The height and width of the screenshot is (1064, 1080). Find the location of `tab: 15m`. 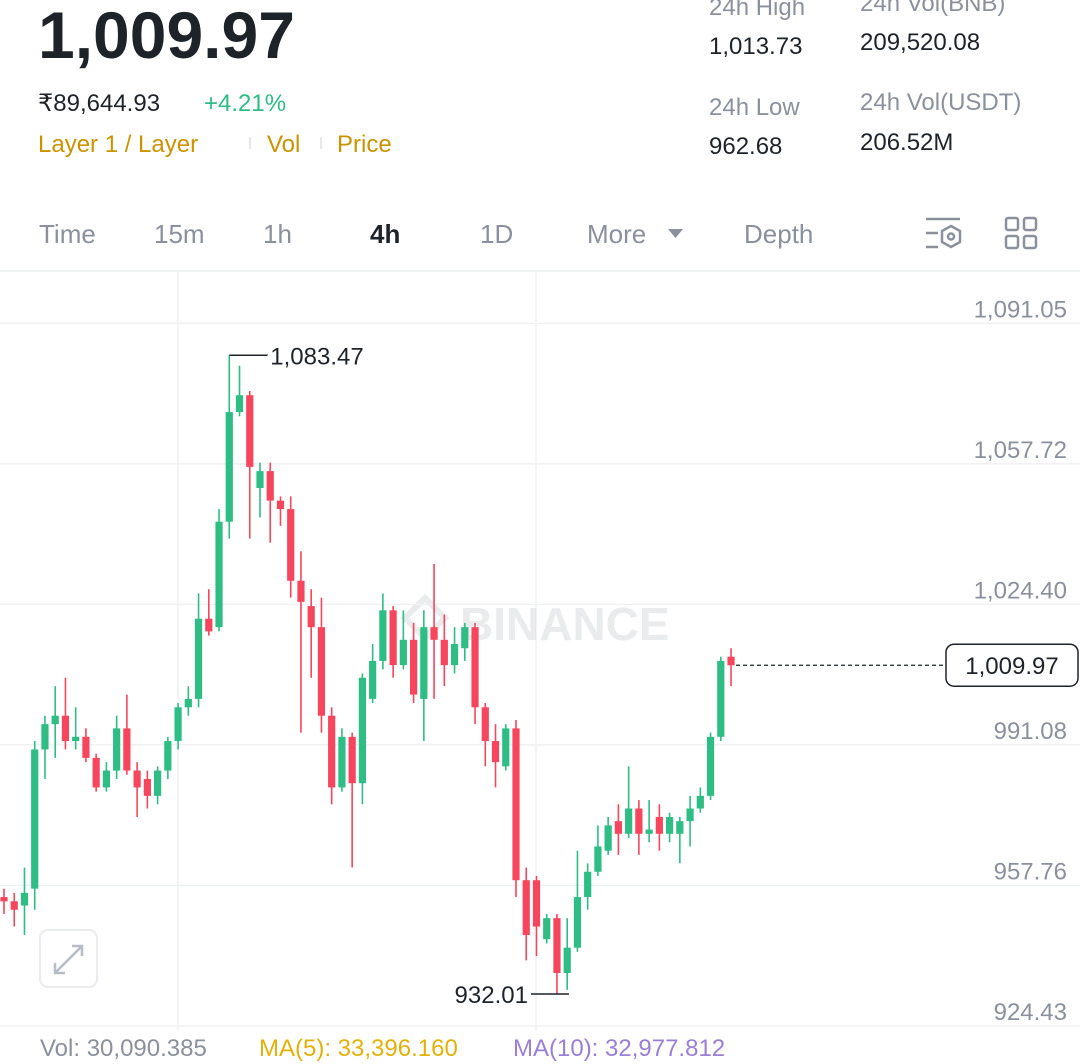

tab: 15m is located at coordinates (179, 234).